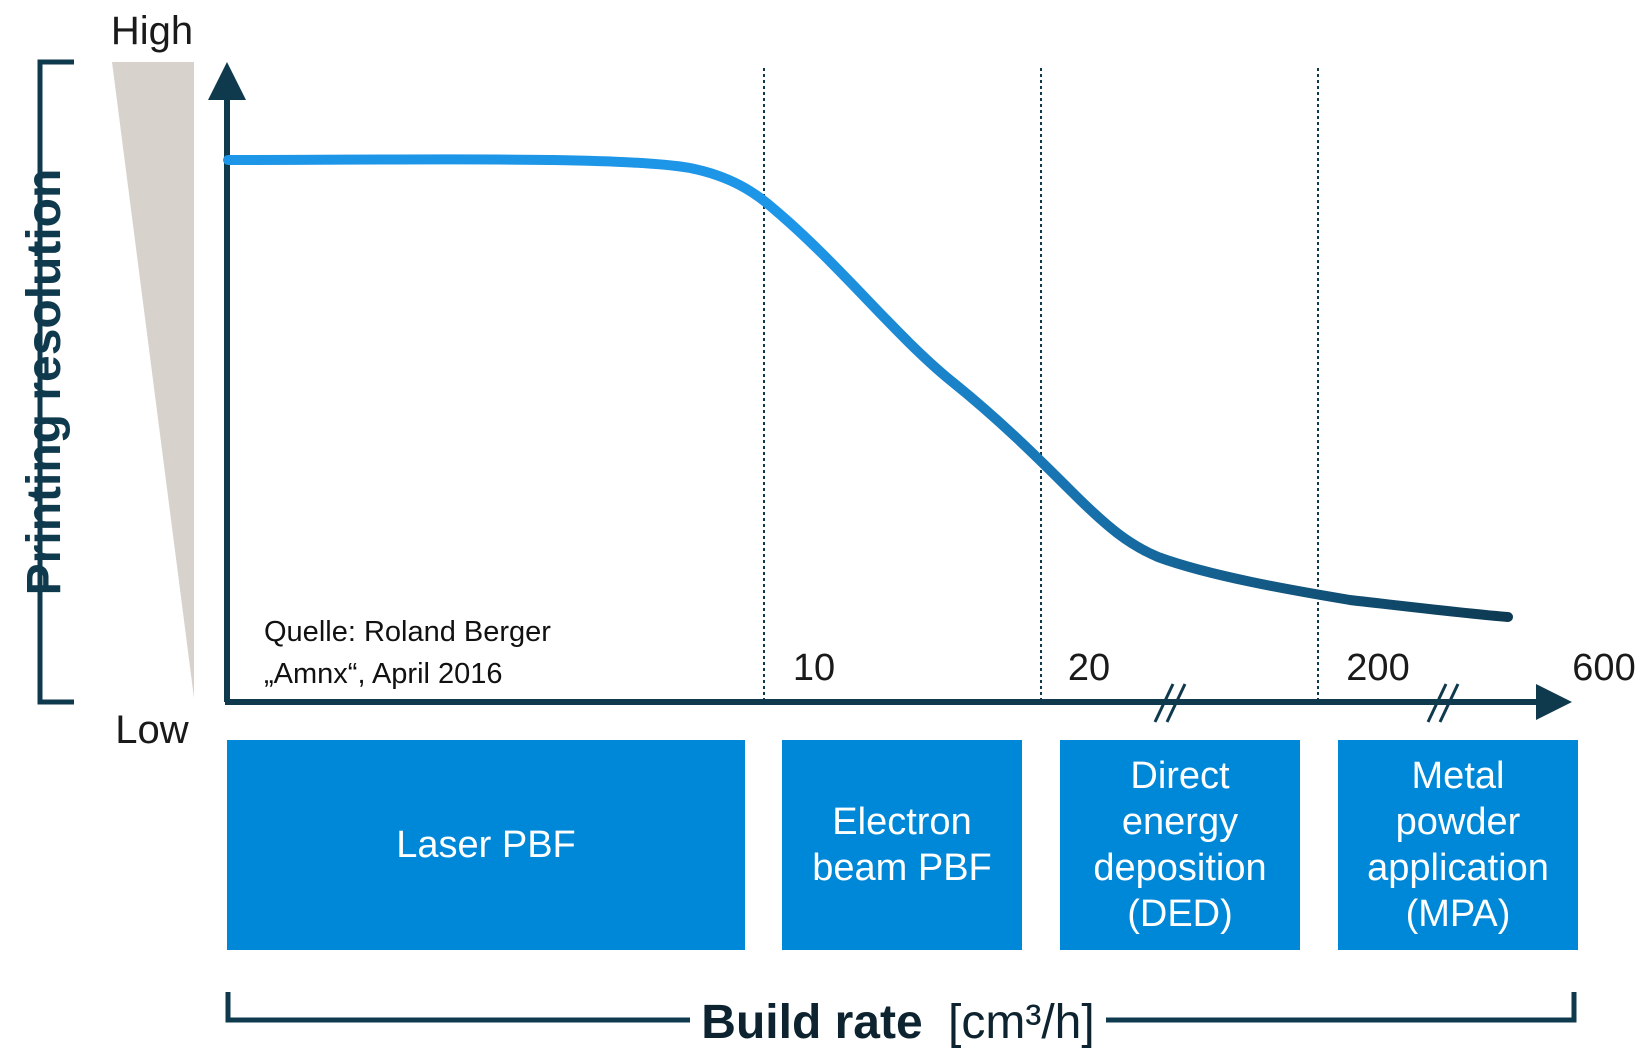  I want to click on x-axis-title-bold: Build rate, so click(811, 1022).